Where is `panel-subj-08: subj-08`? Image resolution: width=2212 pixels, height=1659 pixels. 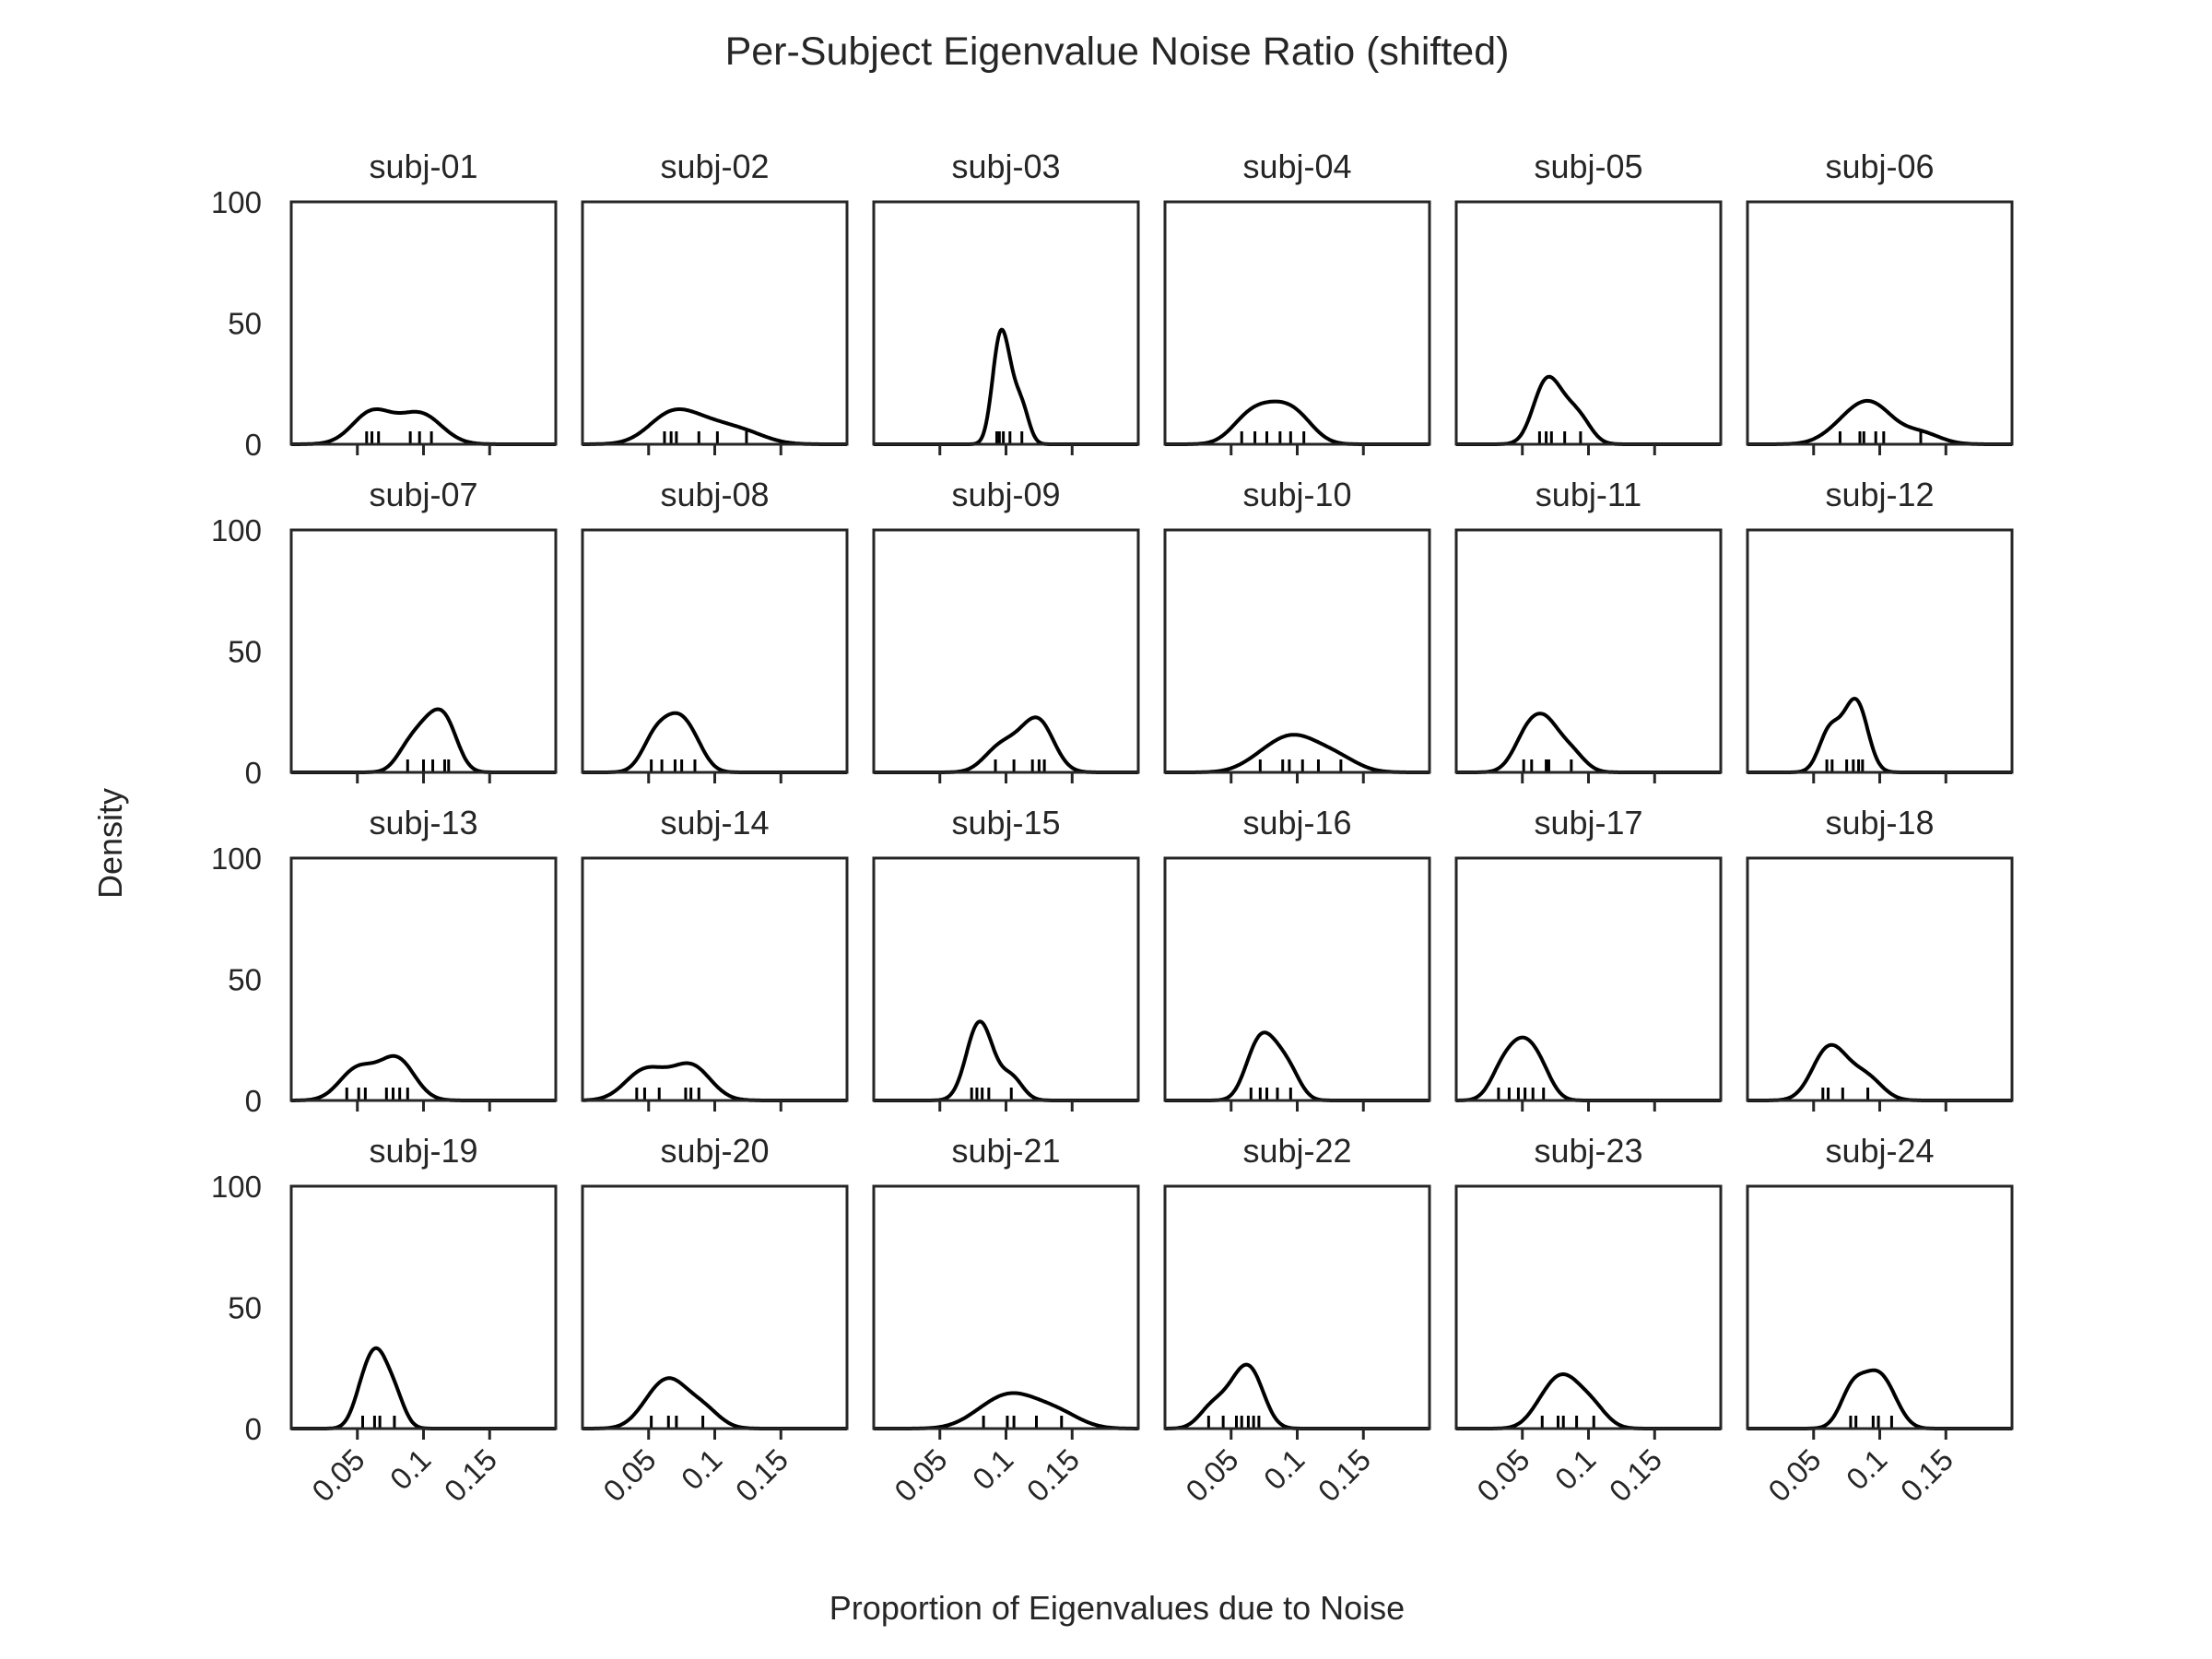
panel-subj-08: subj-08 is located at coordinates (715, 629).